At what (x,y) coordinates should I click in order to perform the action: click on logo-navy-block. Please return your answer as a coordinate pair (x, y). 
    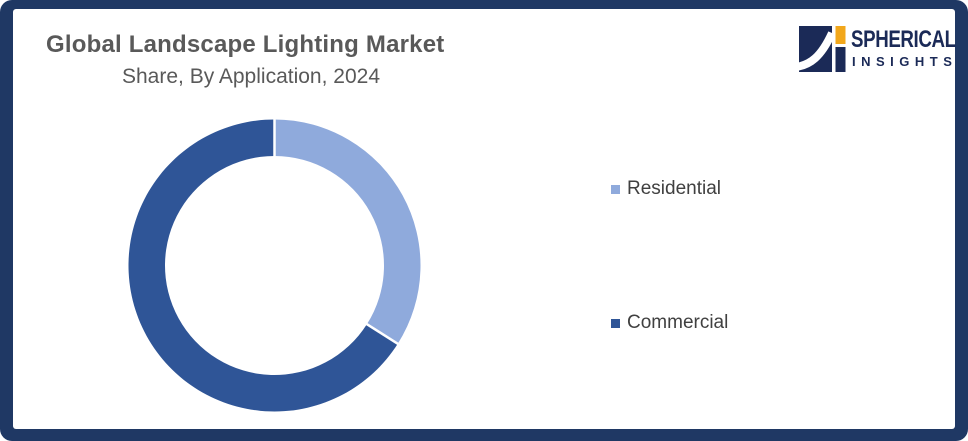
    Looking at the image, I should click on (840, 59).